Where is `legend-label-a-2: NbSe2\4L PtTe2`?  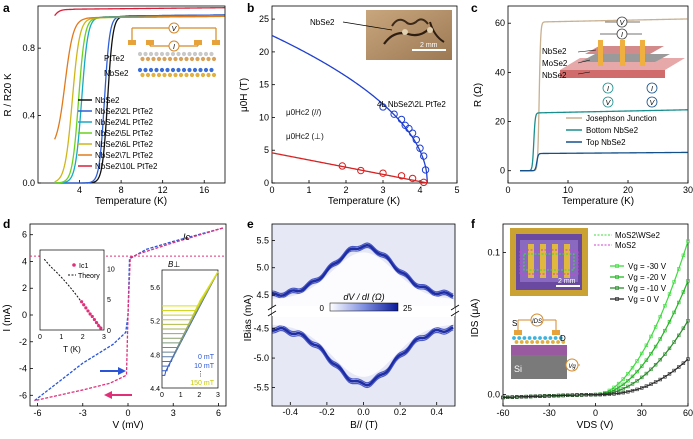 legend-label-a-2: NbSe2\4L PtTe2 is located at coordinates (124, 122).